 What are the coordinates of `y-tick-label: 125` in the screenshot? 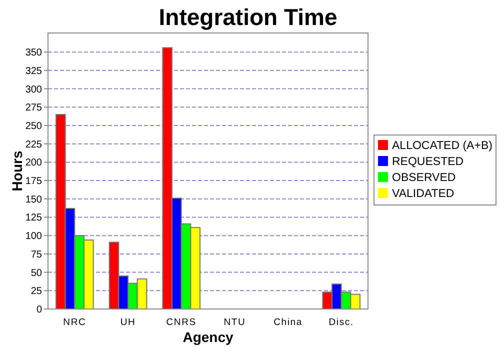 It's located at (33, 218).